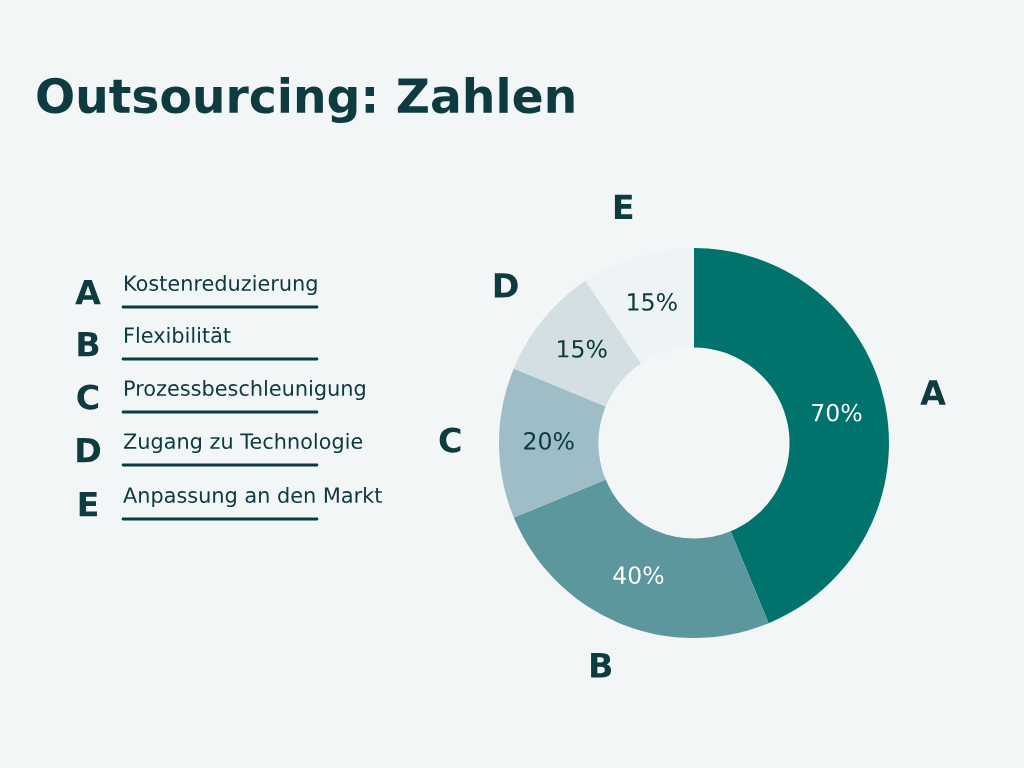  Describe the element at coordinates (305, 100) in the screenshot. I see `chart-title: Outsourcing: Zahlen` at that location.